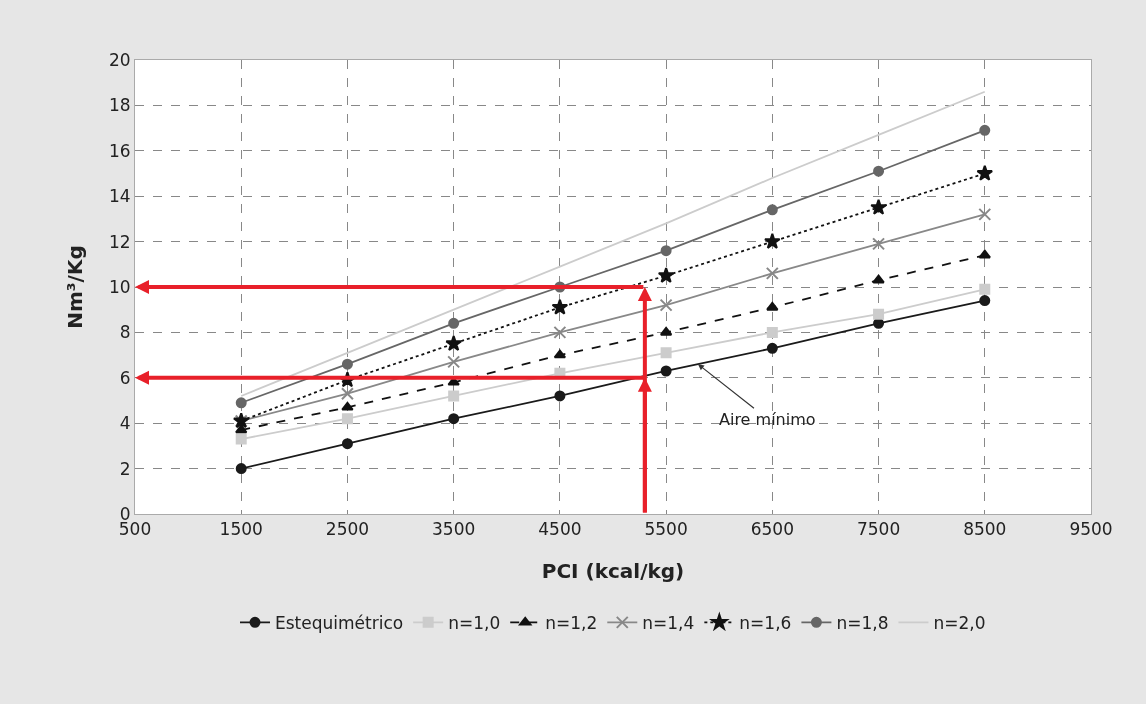  What do you see at coordinates (125, 423) in the screenshot?
I see `y-tick-label: 4` at bounding box center [125, 423].